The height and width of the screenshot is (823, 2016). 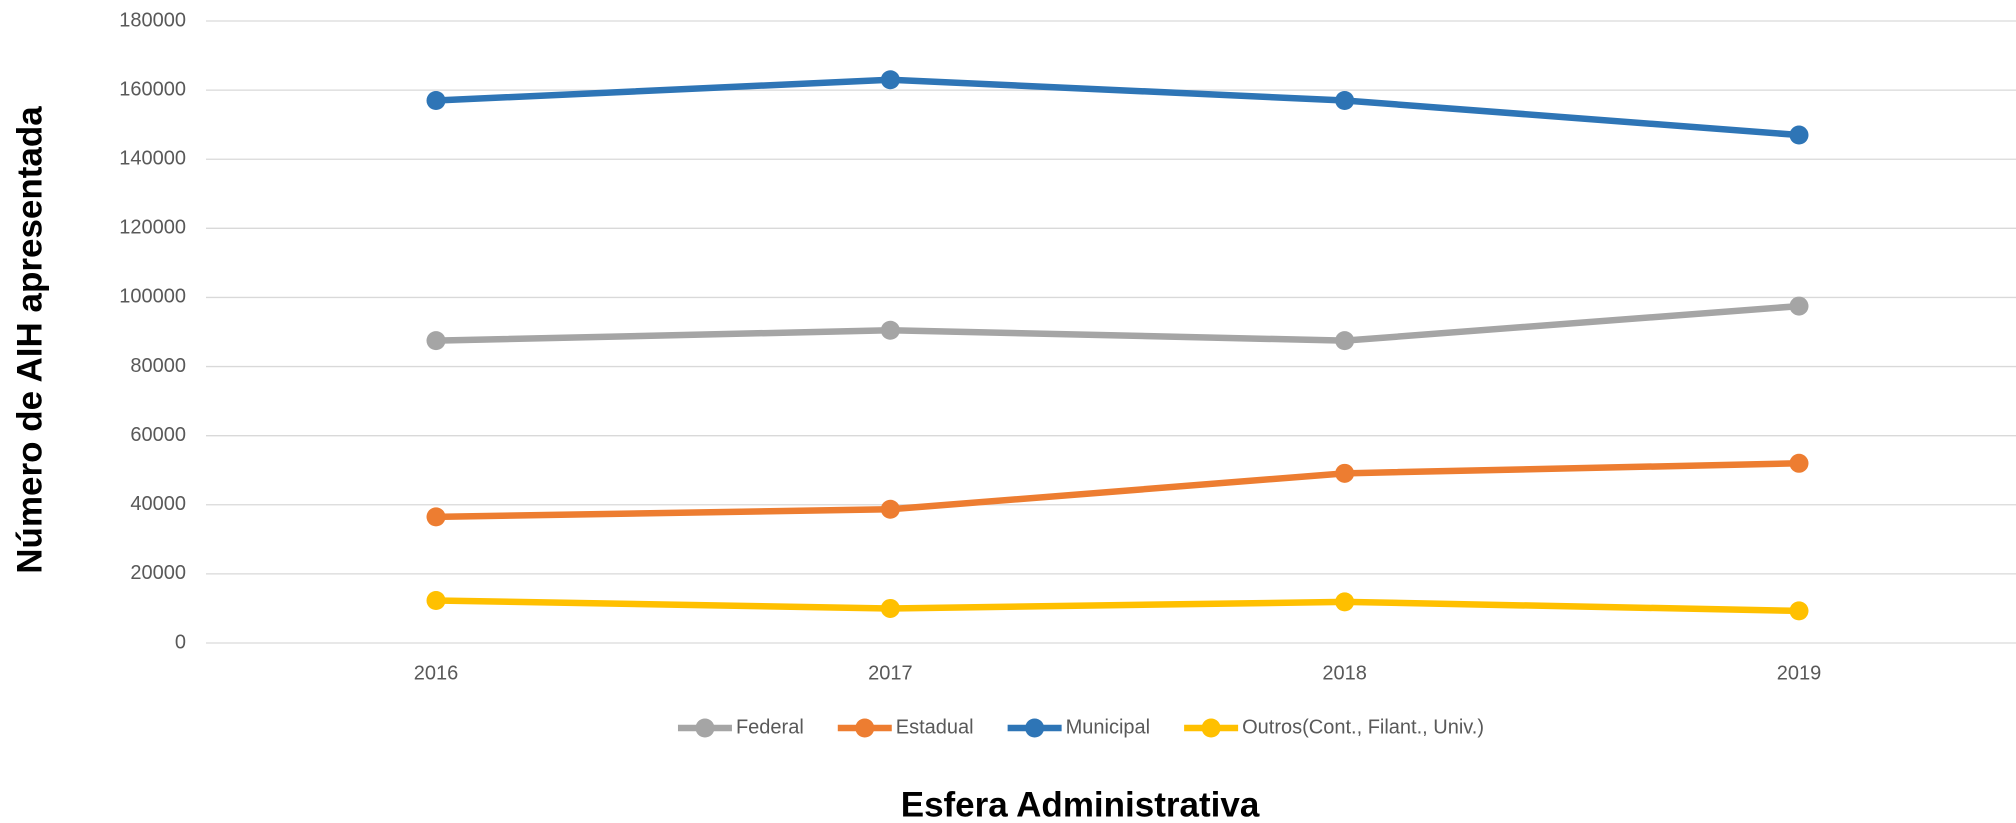 What do you see at coordinates (180, 642) in the screenshot?
I see `y-tick-label: 0` at bounding box center [180, 642].